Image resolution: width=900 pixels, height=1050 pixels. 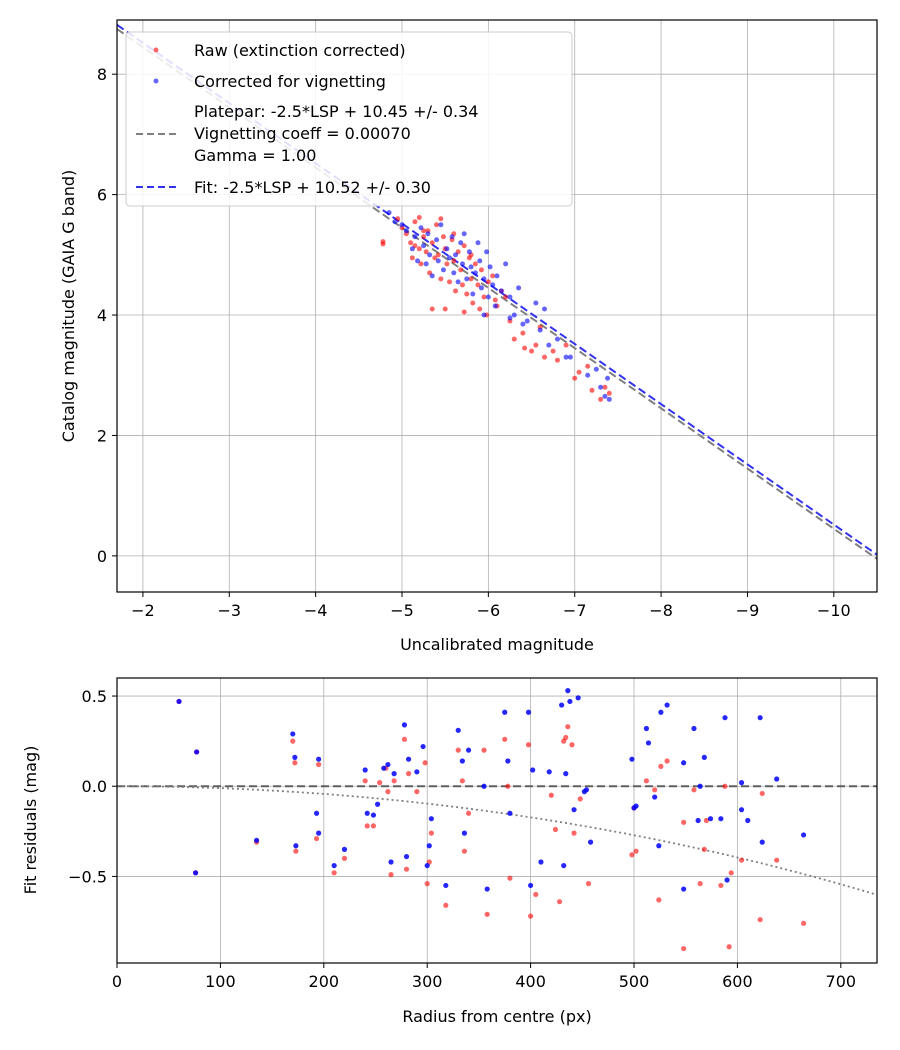 What do you see at coordinates (102, 556) in the screenshot?
I see `top-y-tick-label: 0` at bounding box center [102, 556].